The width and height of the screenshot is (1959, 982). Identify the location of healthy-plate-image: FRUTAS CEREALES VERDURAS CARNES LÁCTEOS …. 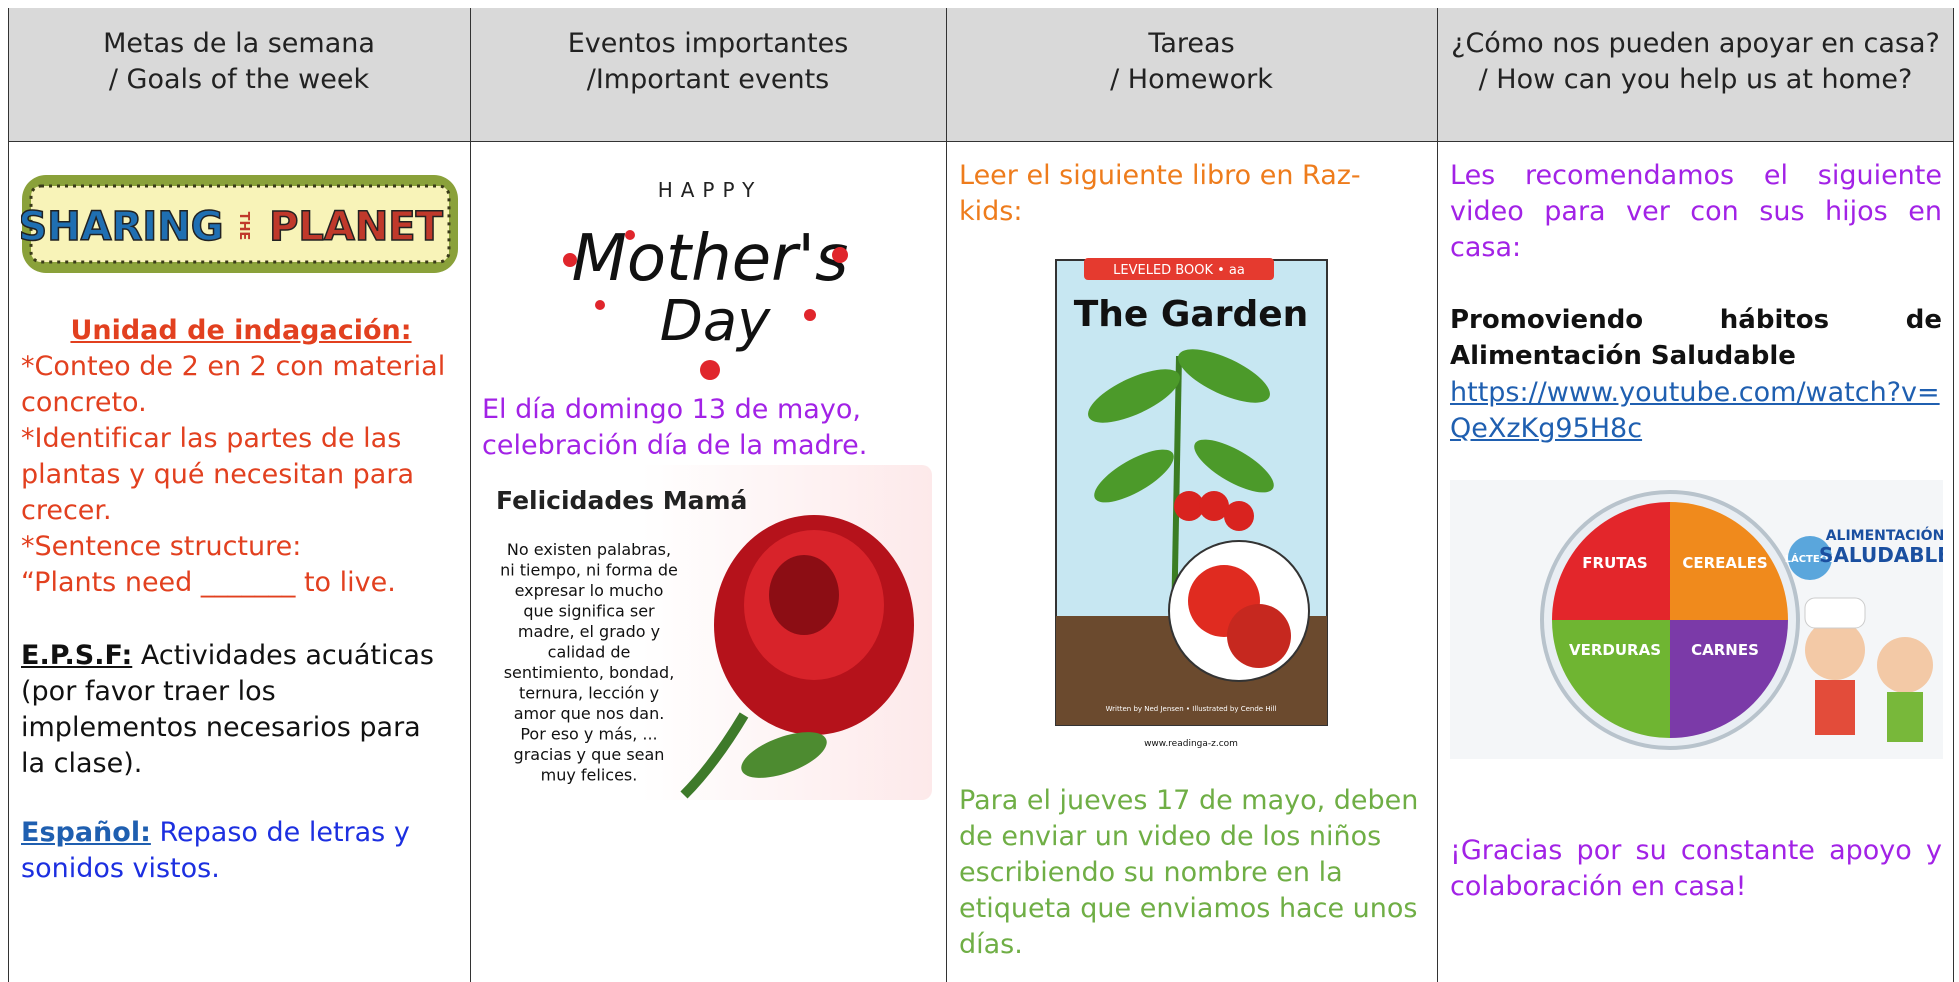
(1696, 619).